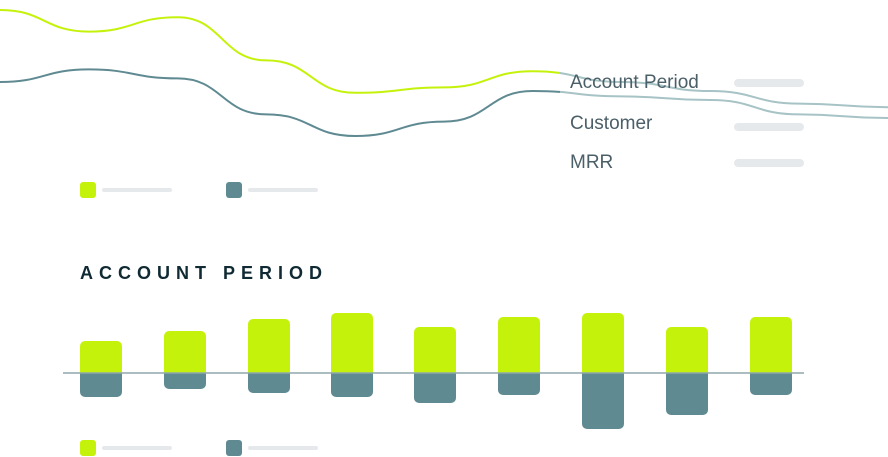 This screenshot has width=888, height=457. What do you see at coordinates (137, 190) in the screenshot?
I see `line-legend-lime-placeholder` at bounding box center [137, 190].